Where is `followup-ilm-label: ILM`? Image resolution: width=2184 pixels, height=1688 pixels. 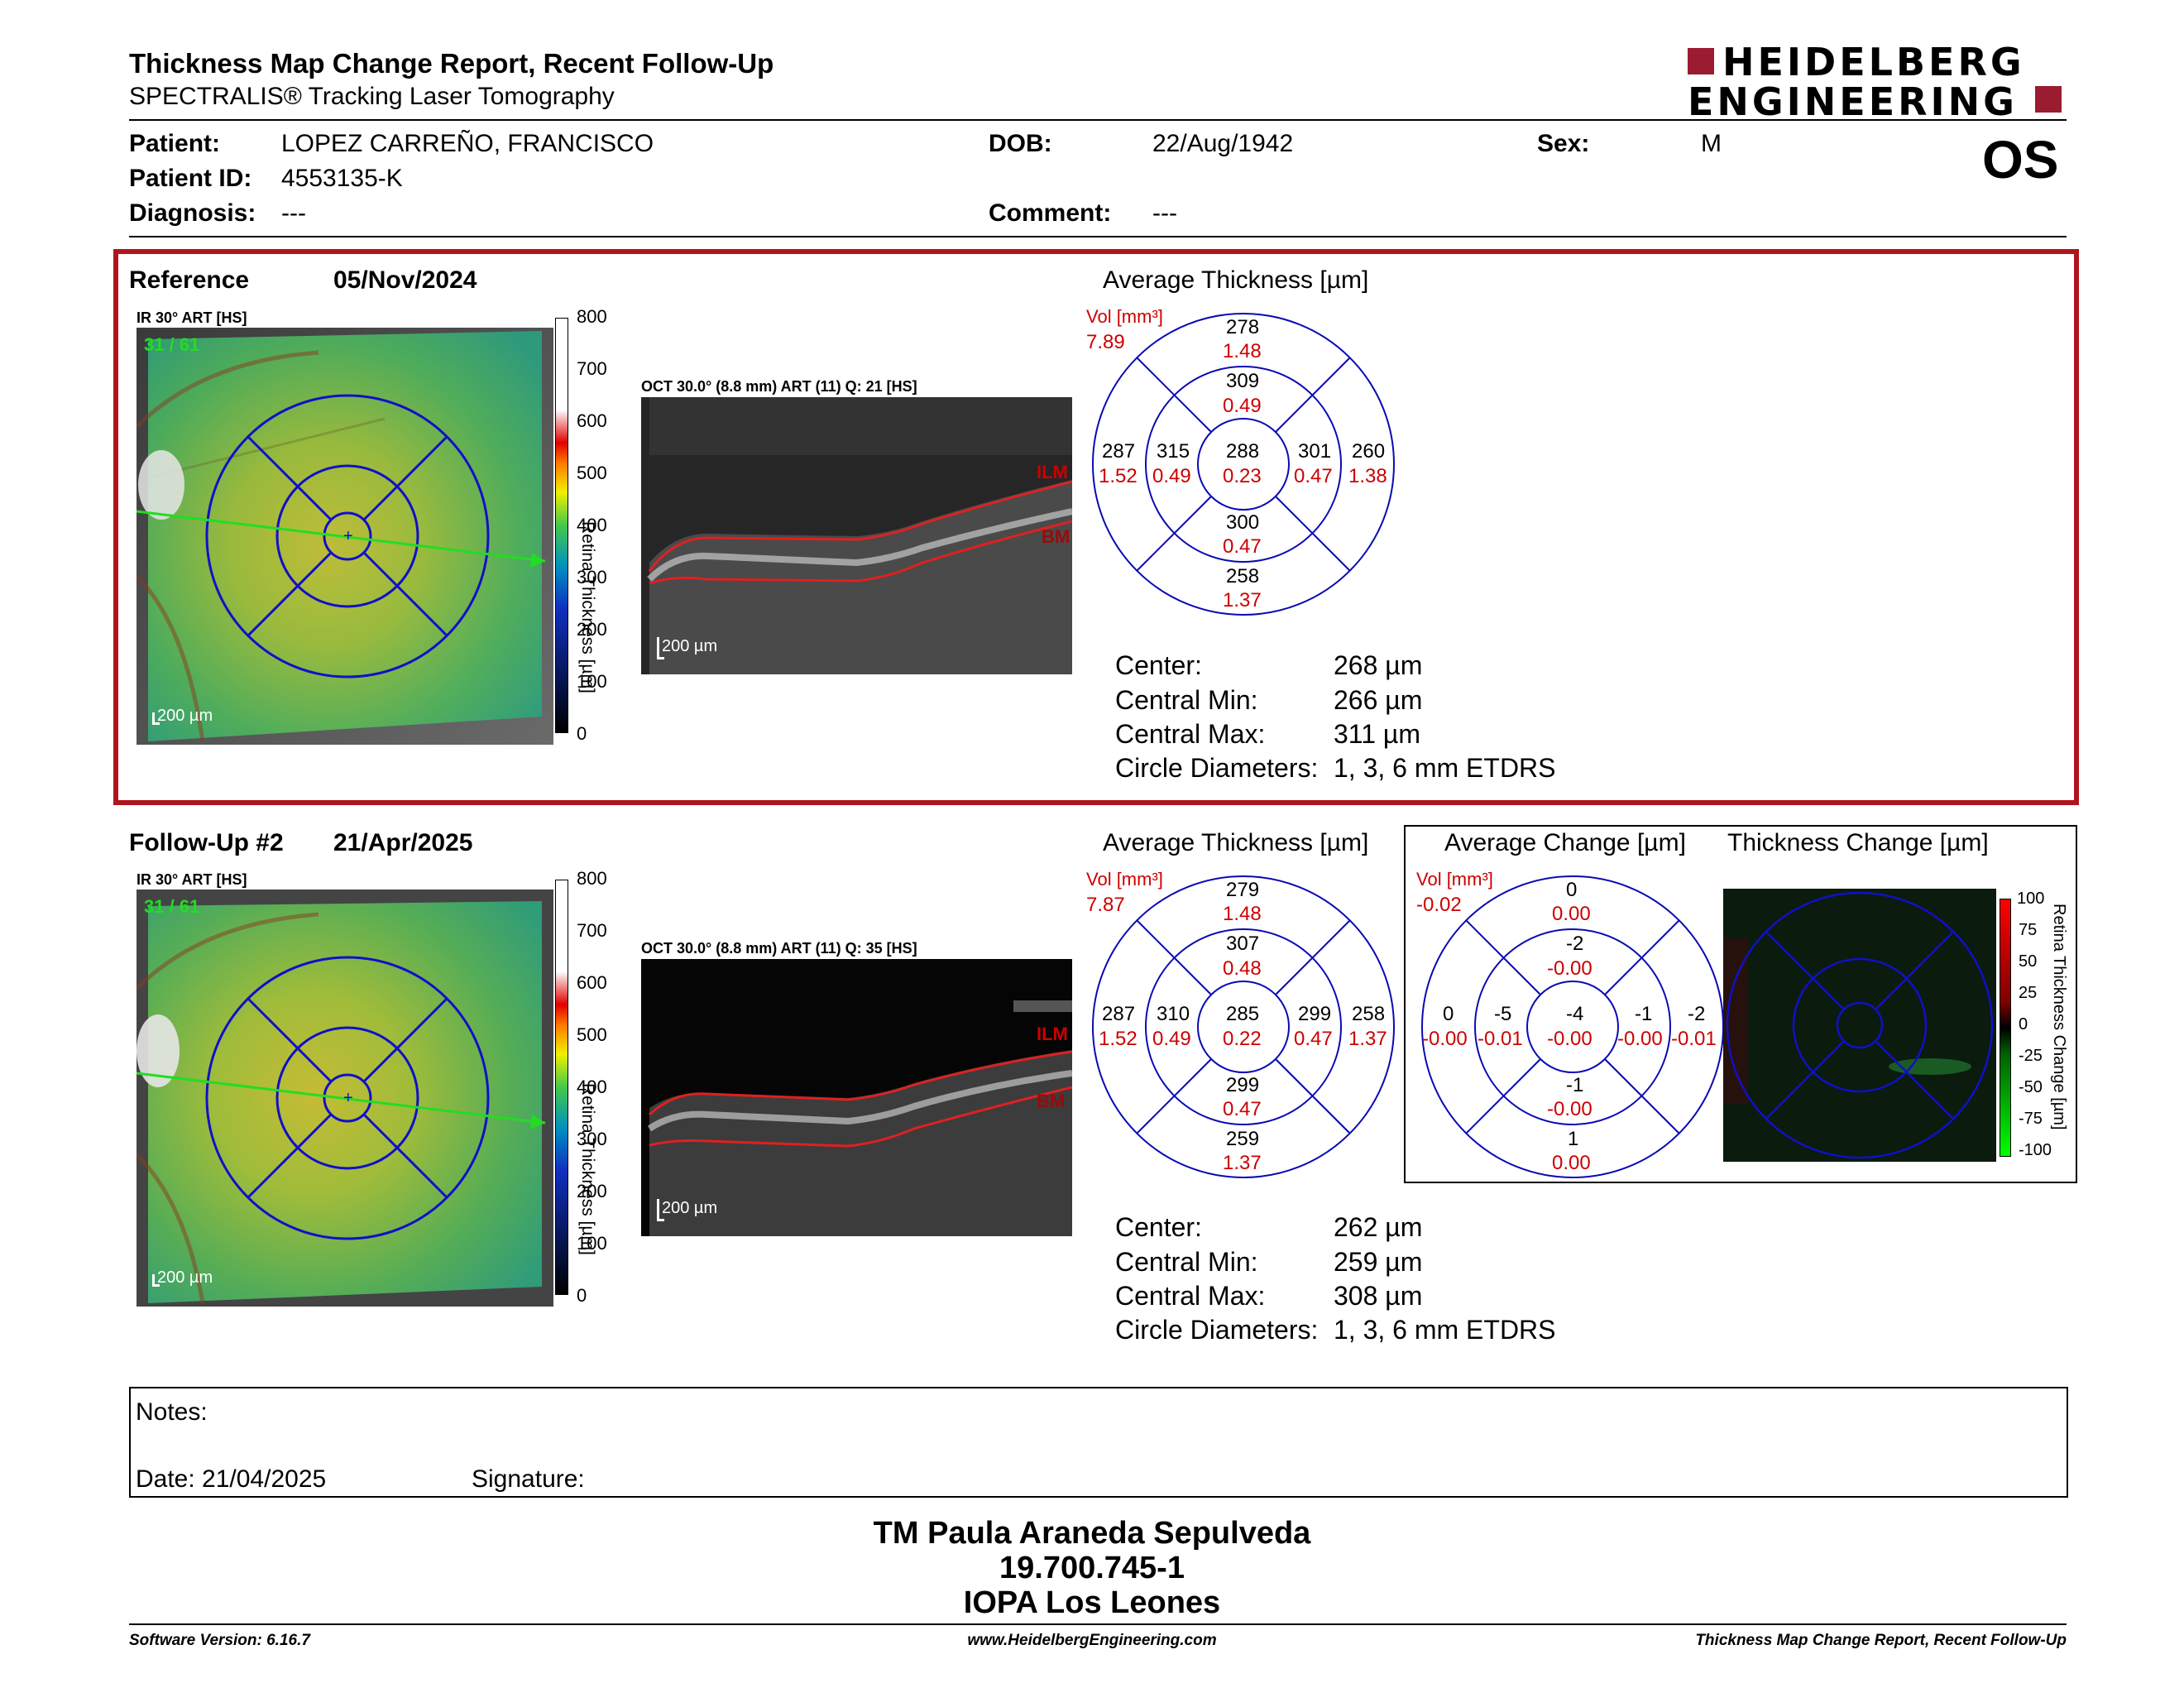
followup-ilm-label: ILM is located at coordinates (1052, 1034).